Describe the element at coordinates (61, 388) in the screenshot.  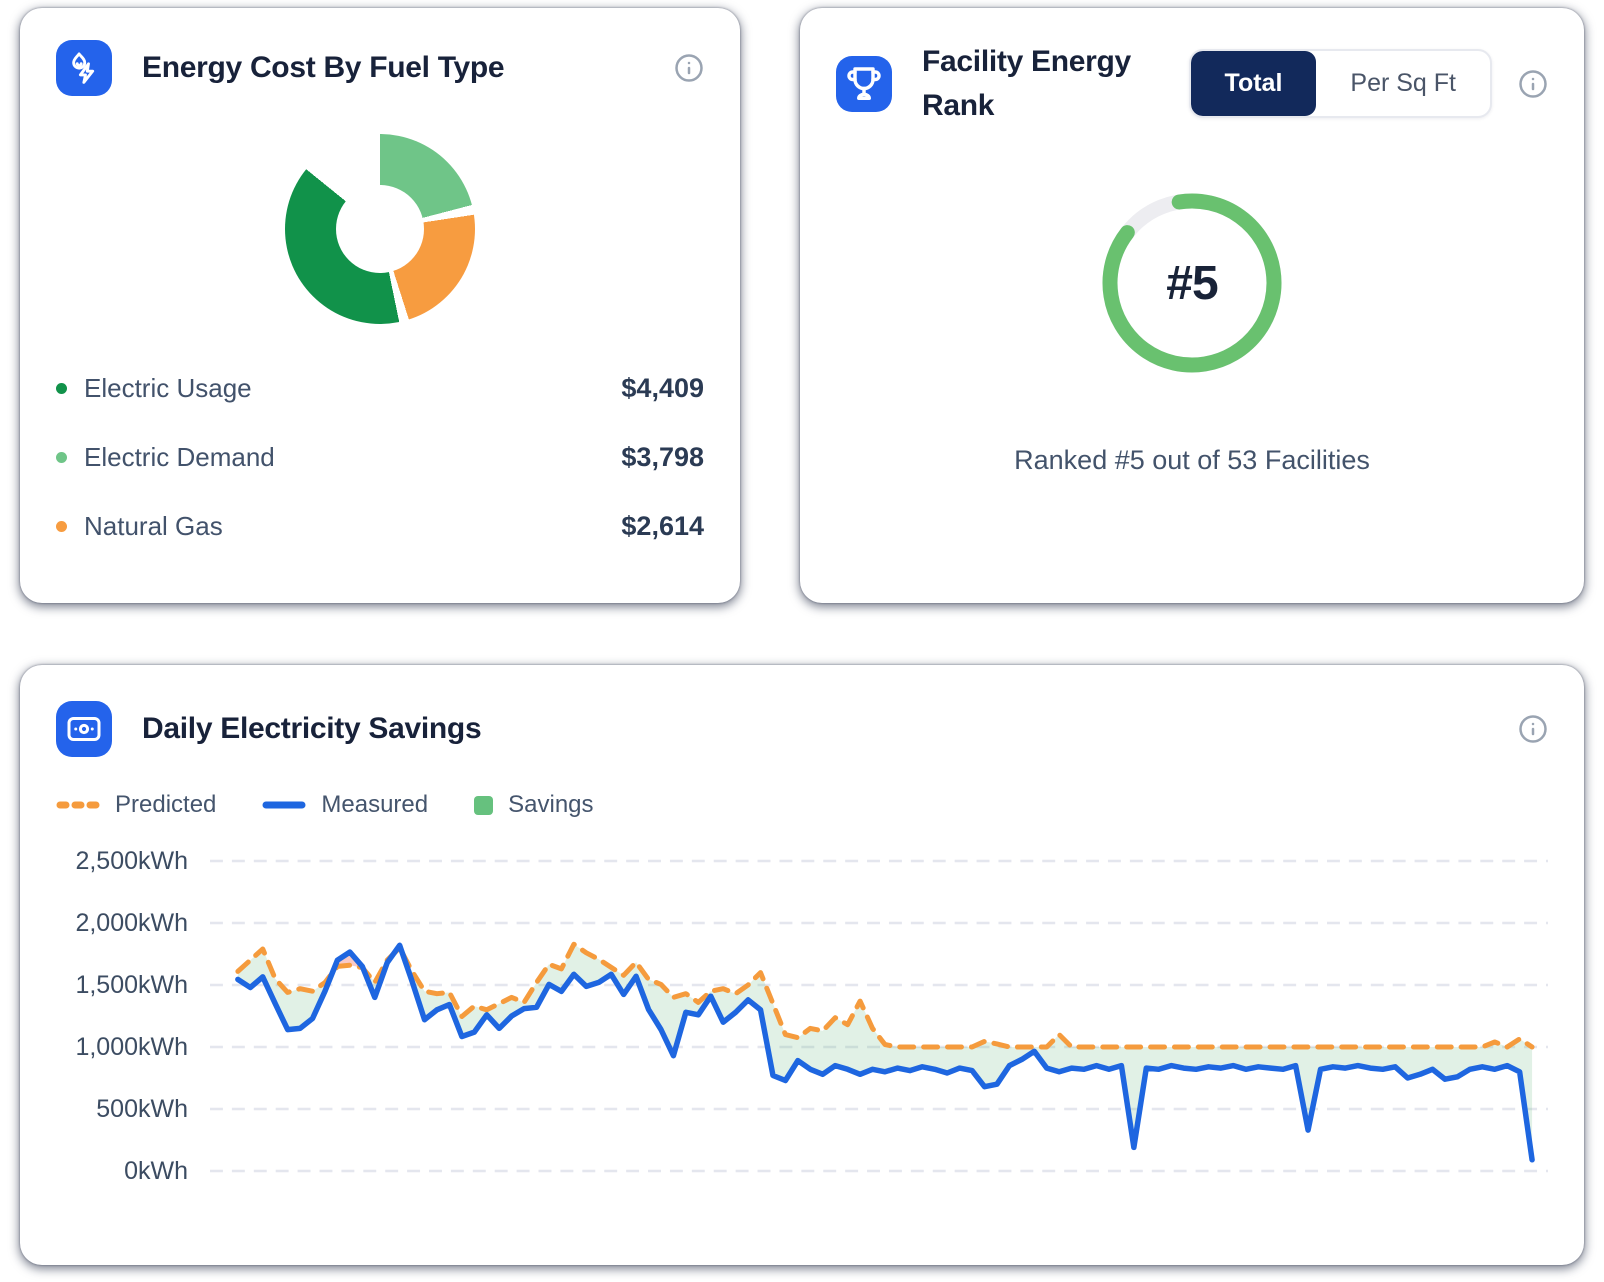
I see `electric-usage-dot` at that location.